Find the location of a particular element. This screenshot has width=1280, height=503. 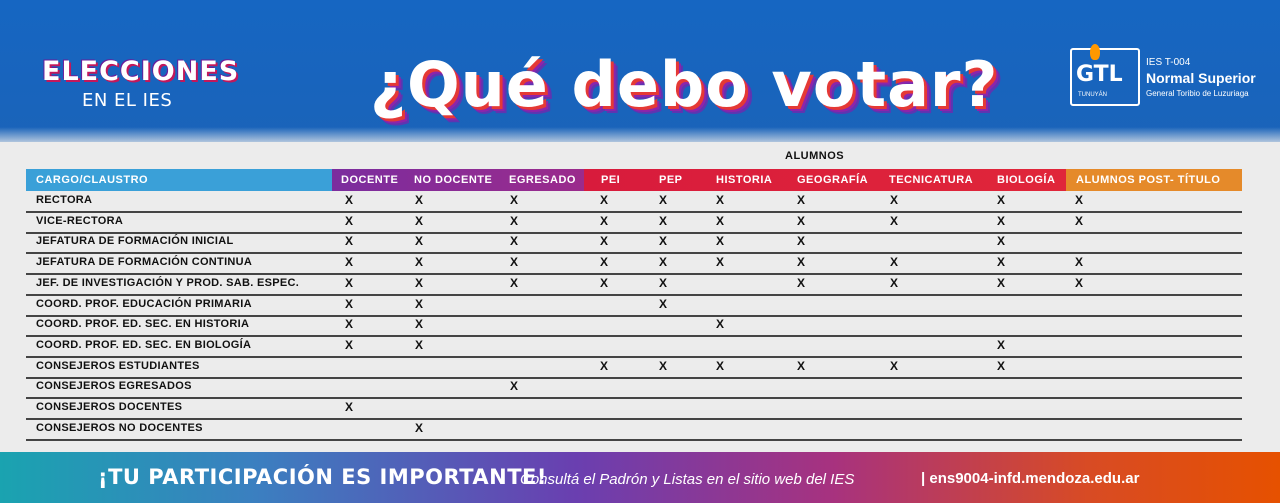

alumnos-group-label: ALUMNOS is located at coordinates (815, 156).